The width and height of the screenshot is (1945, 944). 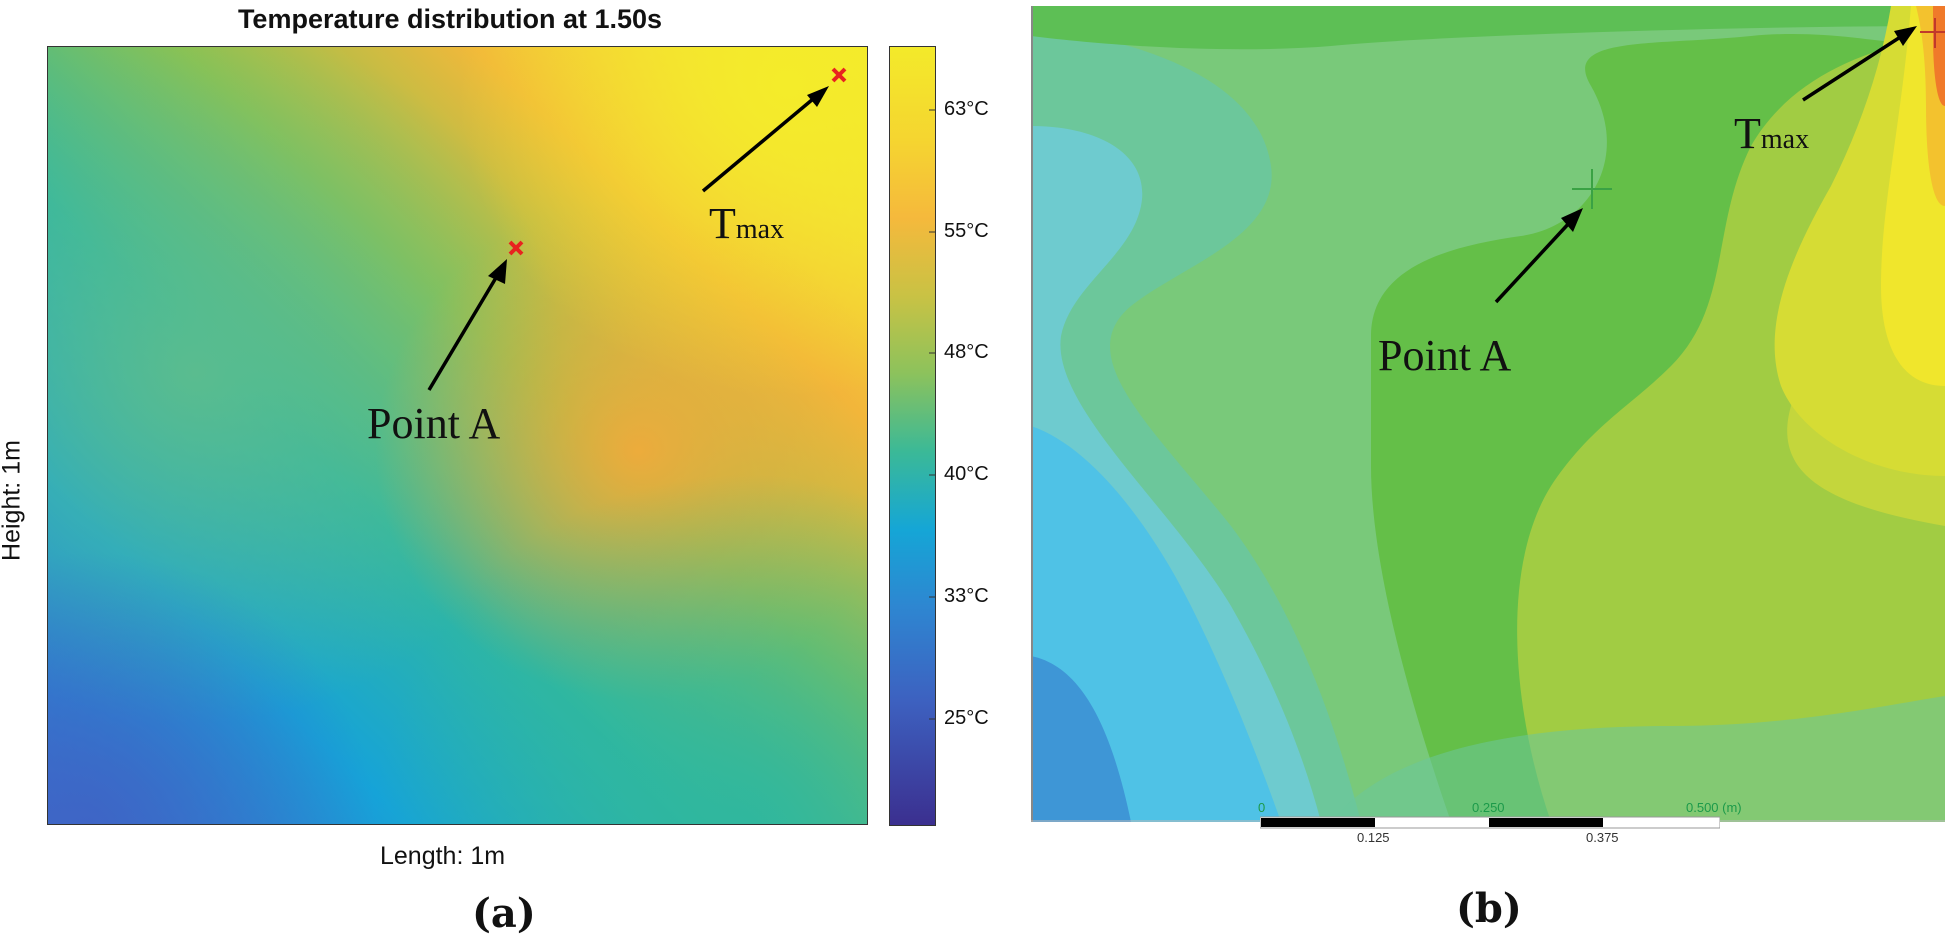 I want to click on tmax-crosshair, so click(x=1932, y=33).